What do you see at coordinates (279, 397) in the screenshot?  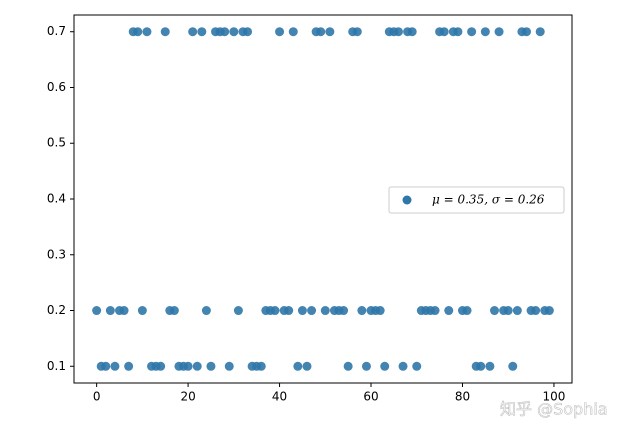 I see `x-tick-label: 40` at bounding box center [279, 397].